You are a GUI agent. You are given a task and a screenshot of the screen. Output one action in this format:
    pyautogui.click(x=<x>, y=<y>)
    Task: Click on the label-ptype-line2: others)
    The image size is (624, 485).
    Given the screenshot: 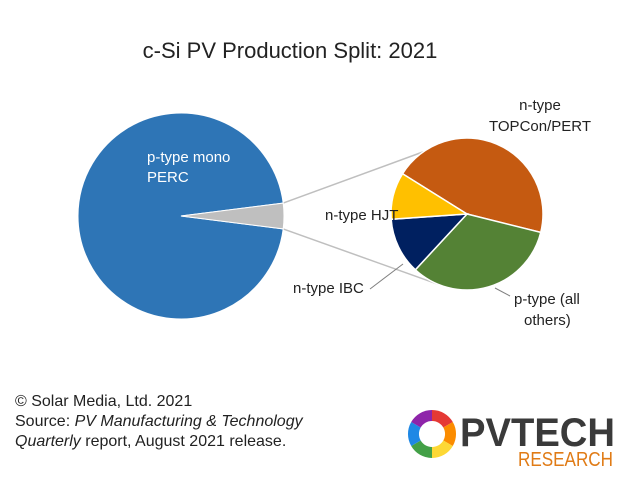 What is the action you would take?
    pyautogui.click(x=547, y=320)
    